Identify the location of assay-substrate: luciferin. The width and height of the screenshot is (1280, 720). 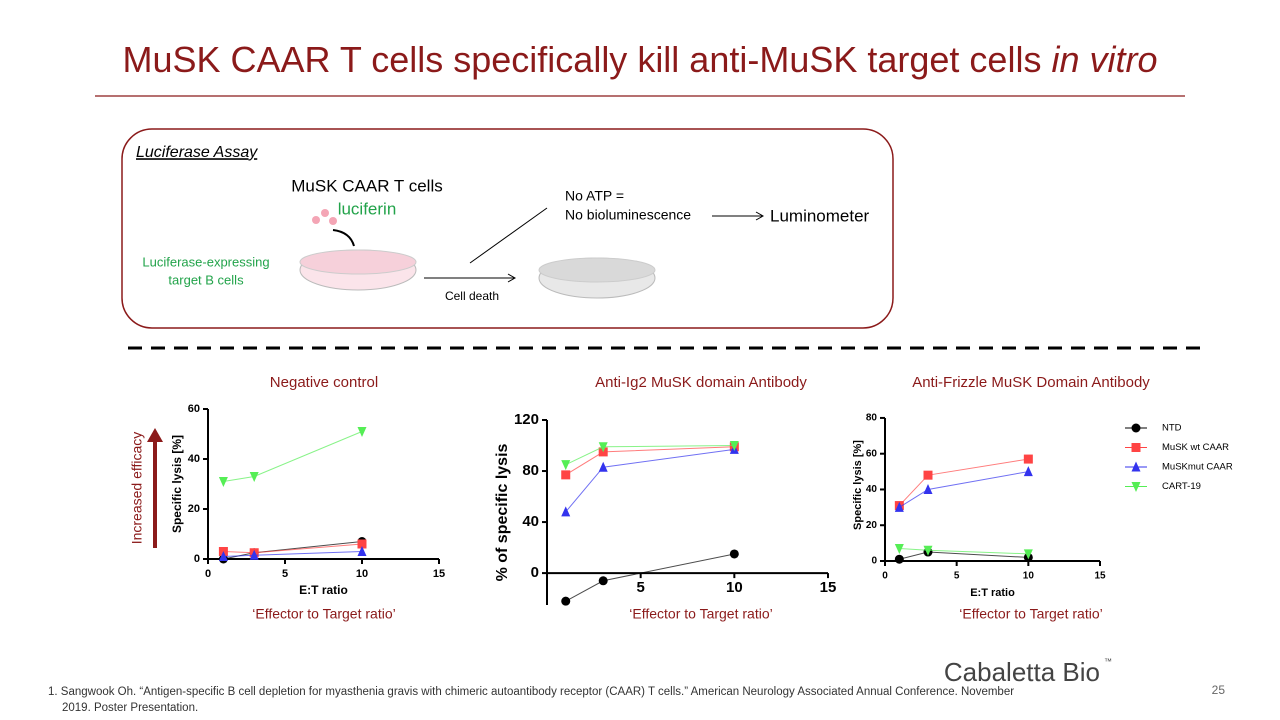
(367, 208).